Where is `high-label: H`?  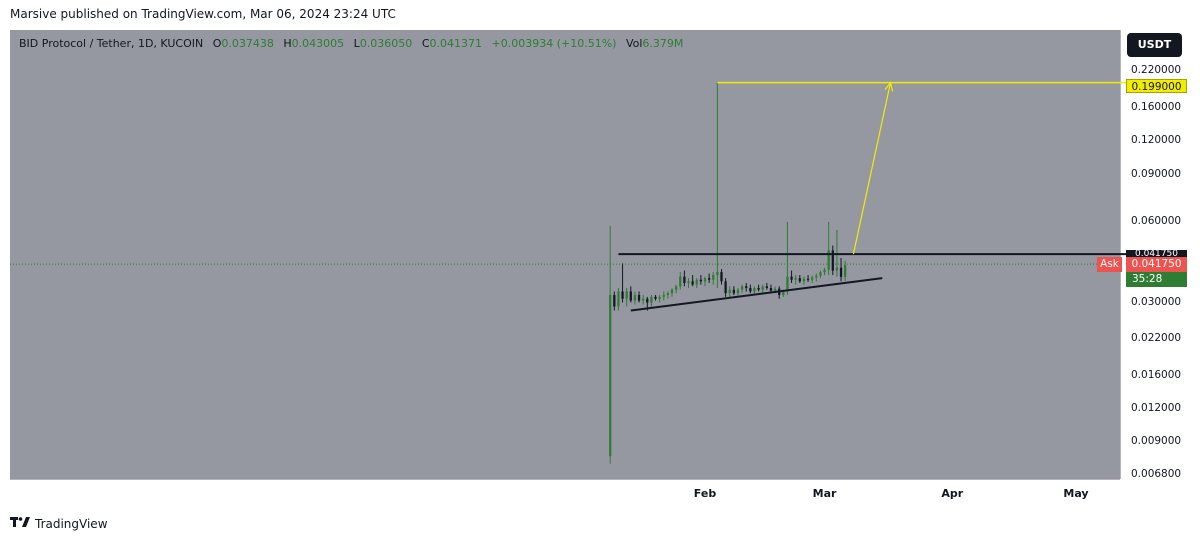
high-label: H is located at coordinates (287, 43).